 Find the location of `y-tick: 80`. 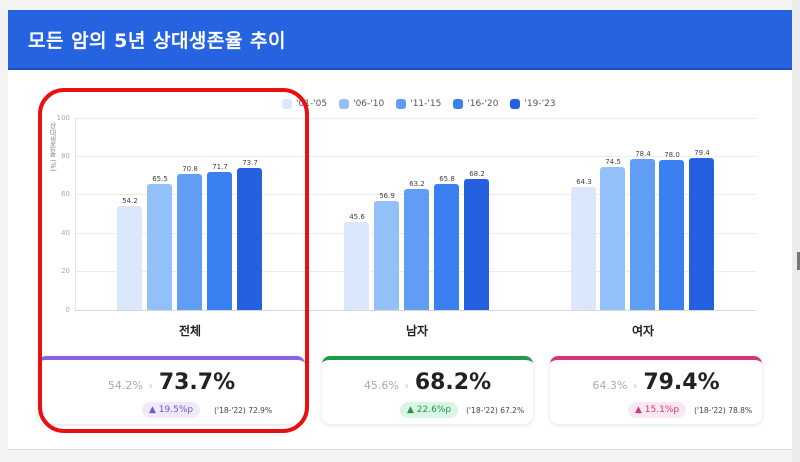

y-tick: 80 is located at coordinates (65, 156).